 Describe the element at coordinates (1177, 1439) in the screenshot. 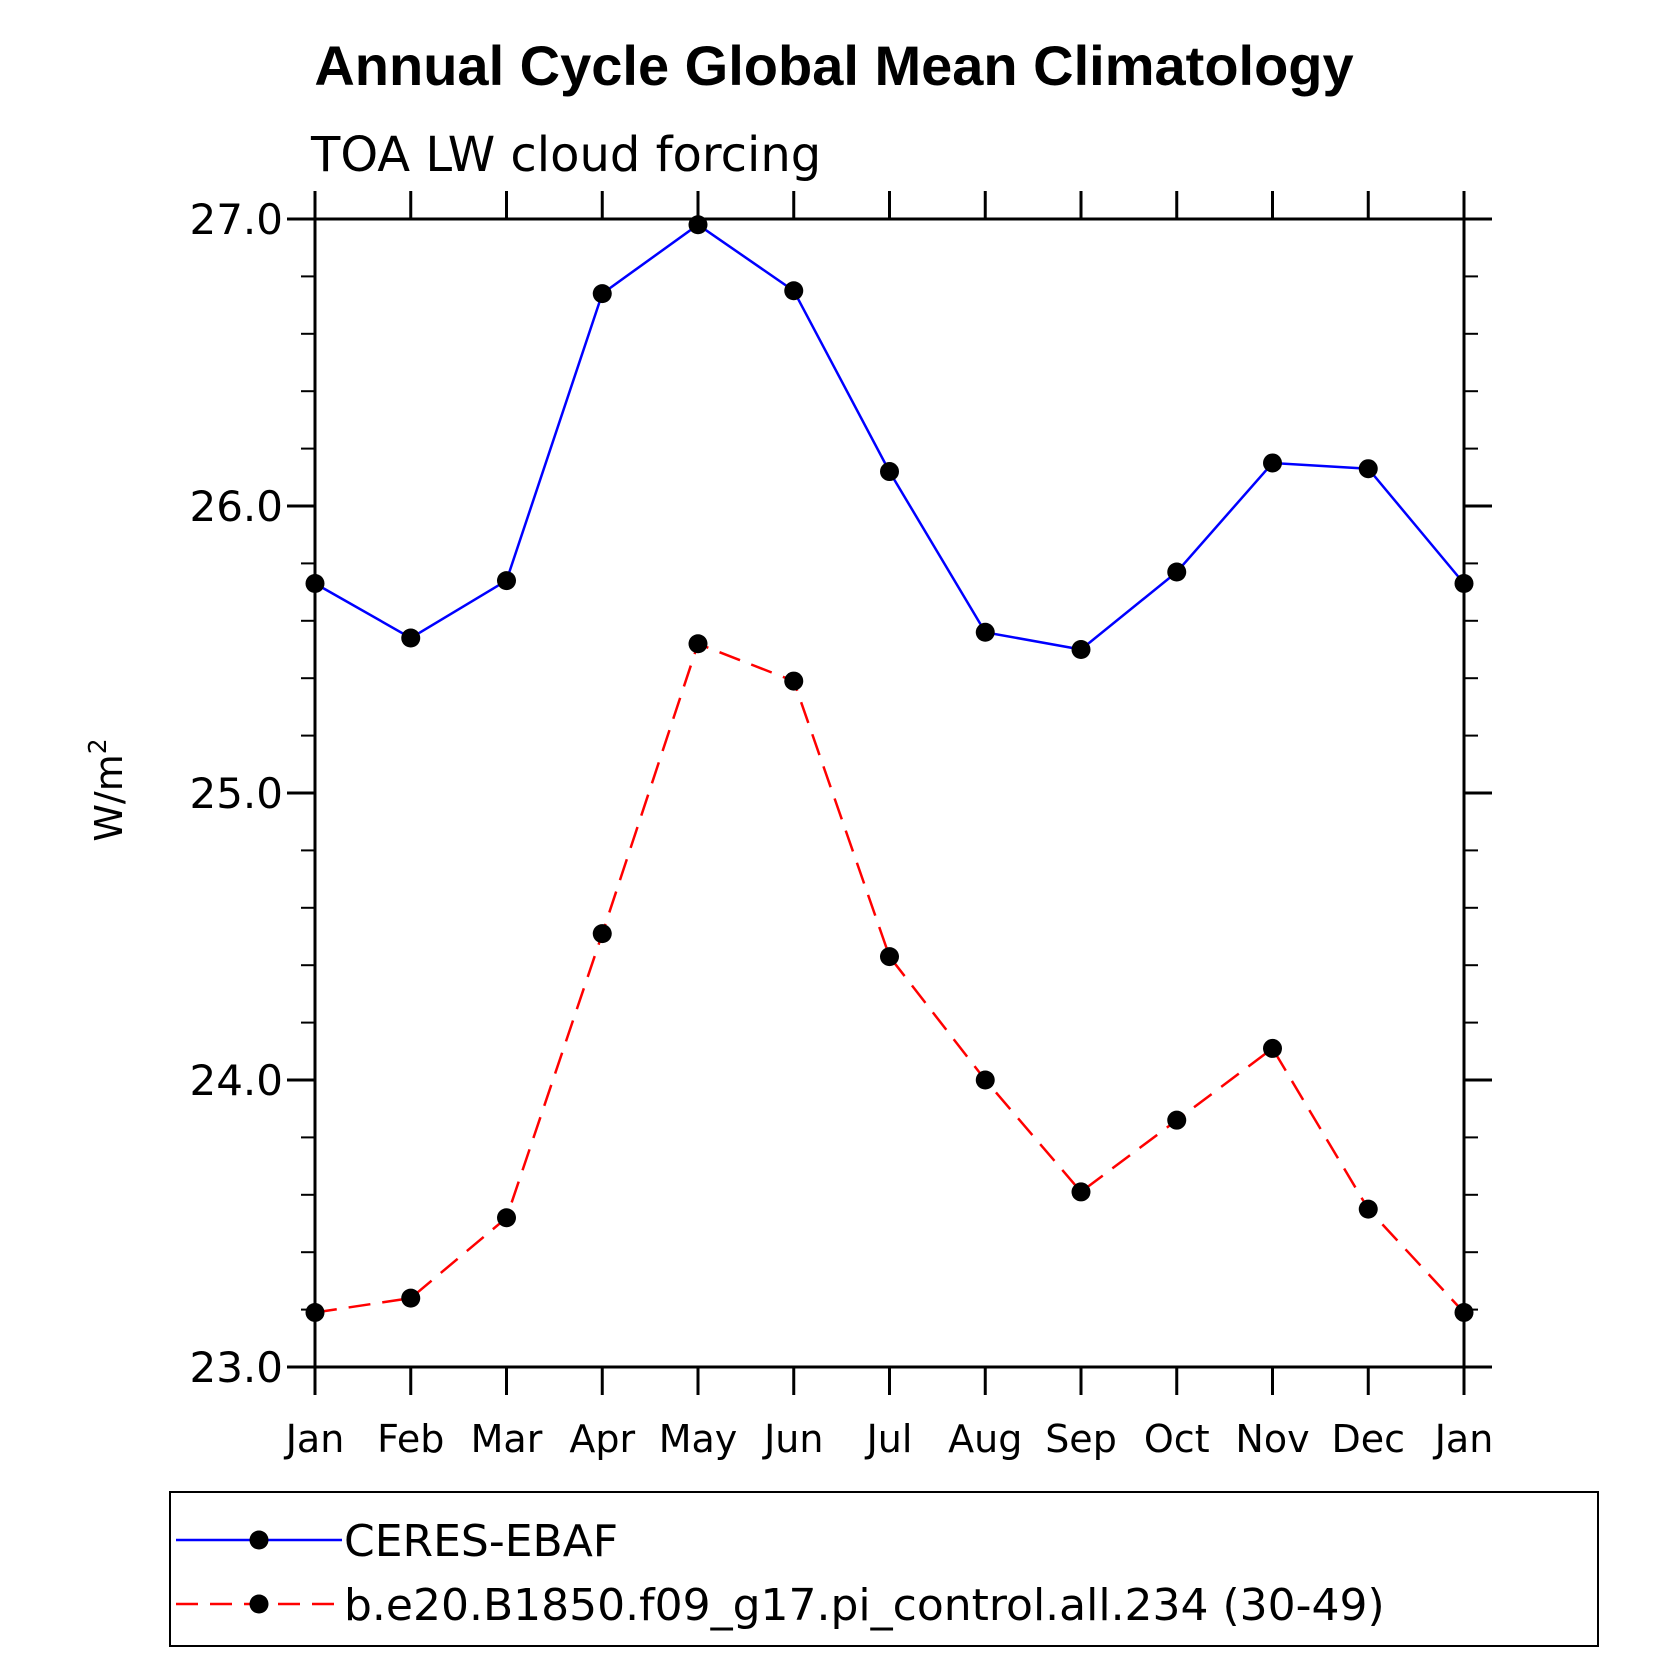

I see `x-tick-label: Oct` at that location.